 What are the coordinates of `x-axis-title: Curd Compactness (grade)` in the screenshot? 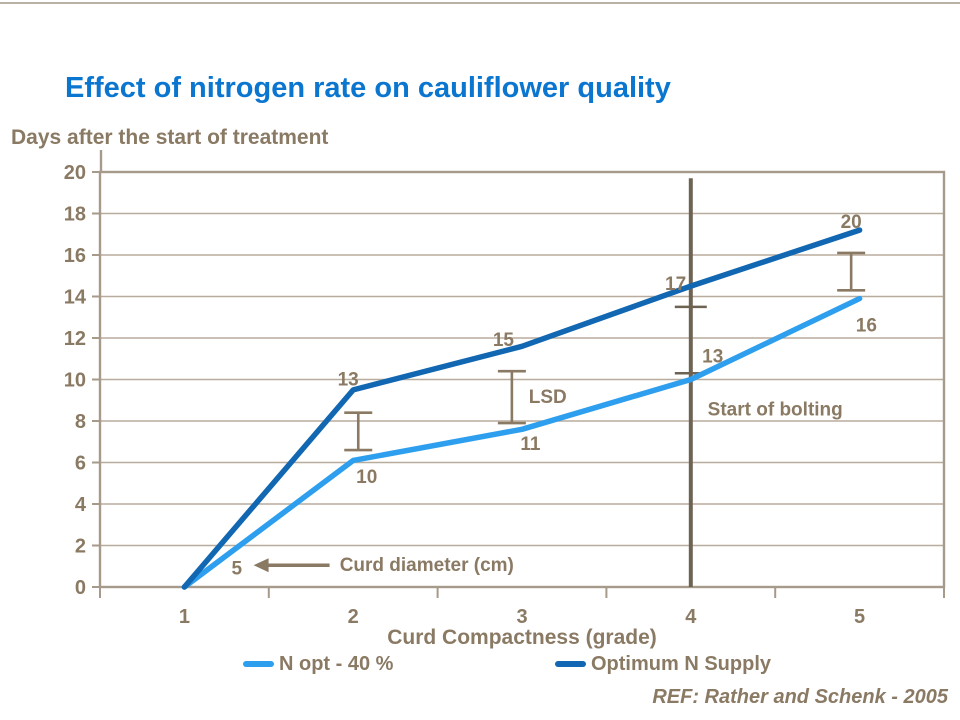 It's located at (522, 637).